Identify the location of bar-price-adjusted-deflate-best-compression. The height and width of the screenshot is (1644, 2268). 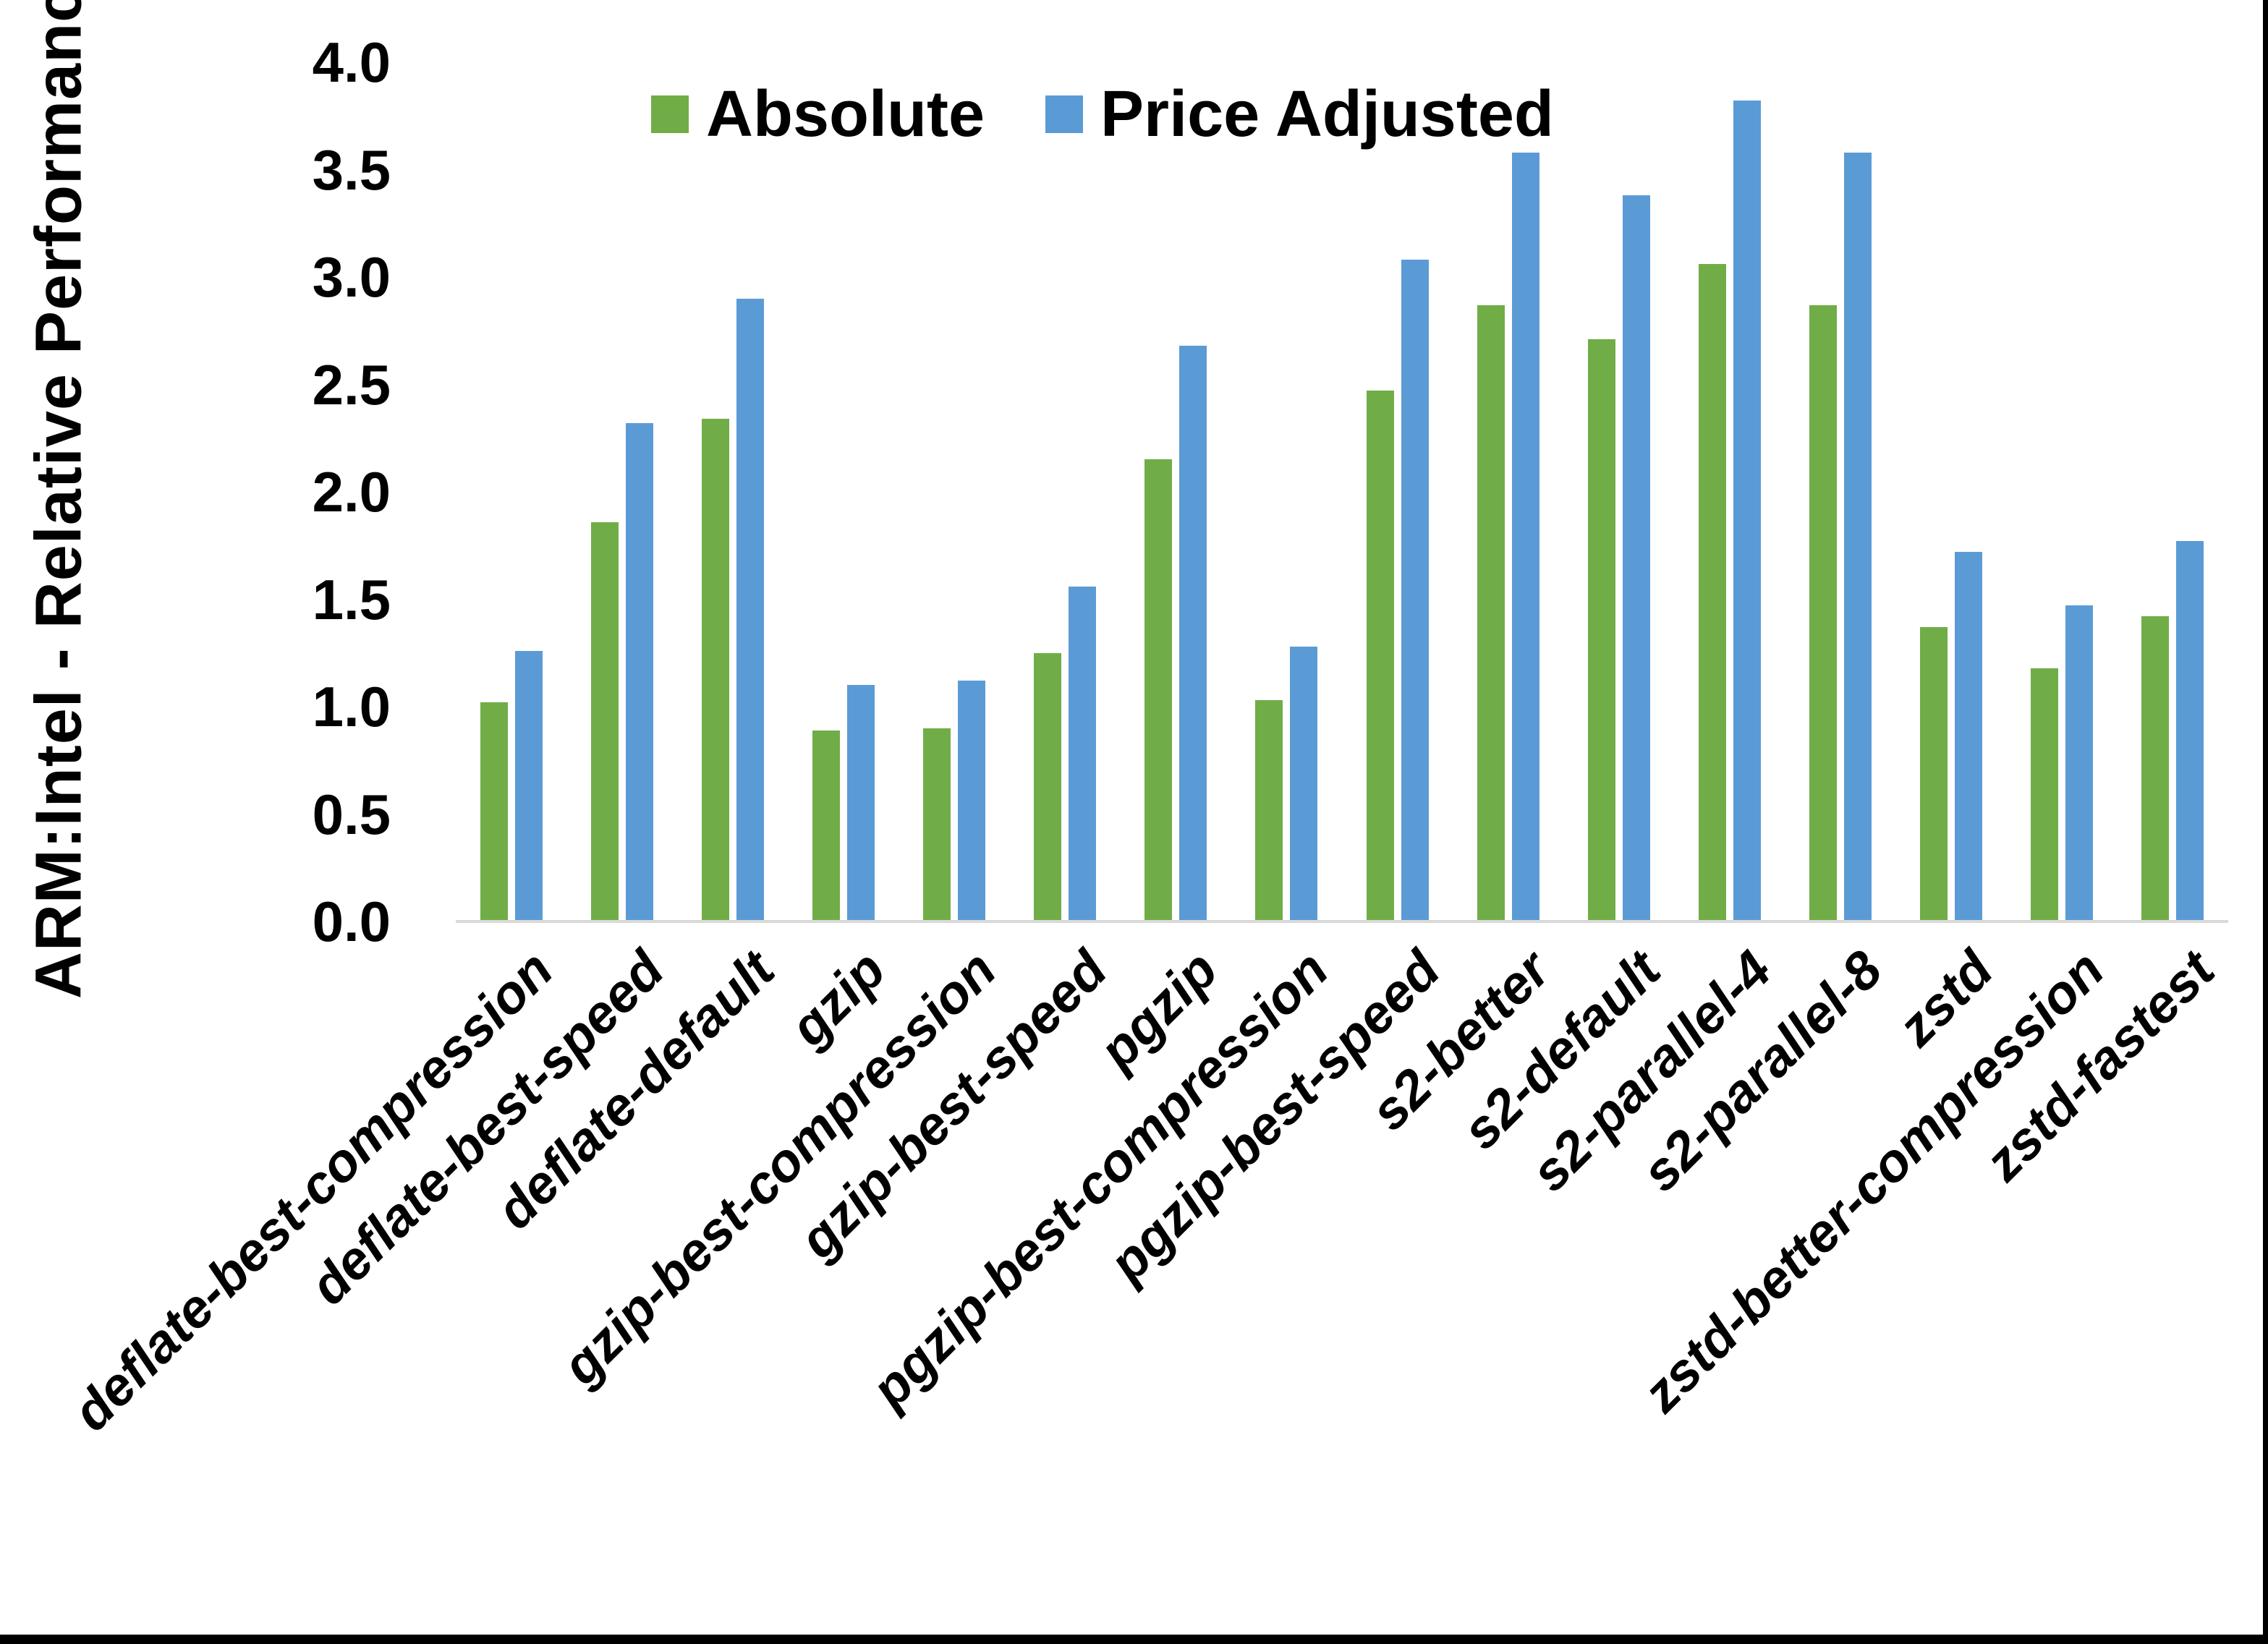
(528, 786).